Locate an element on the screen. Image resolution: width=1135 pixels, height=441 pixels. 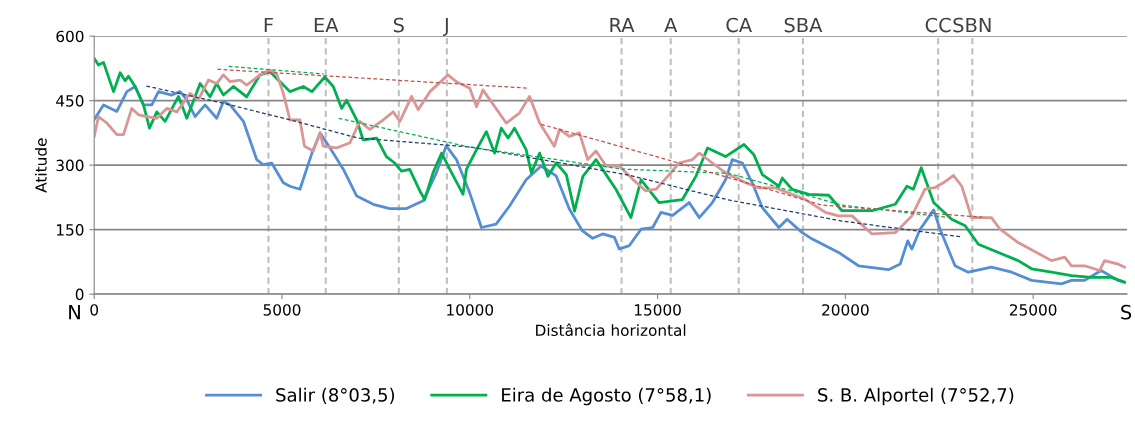
ref-line-label: SBA is located at coordinates (803, 25).